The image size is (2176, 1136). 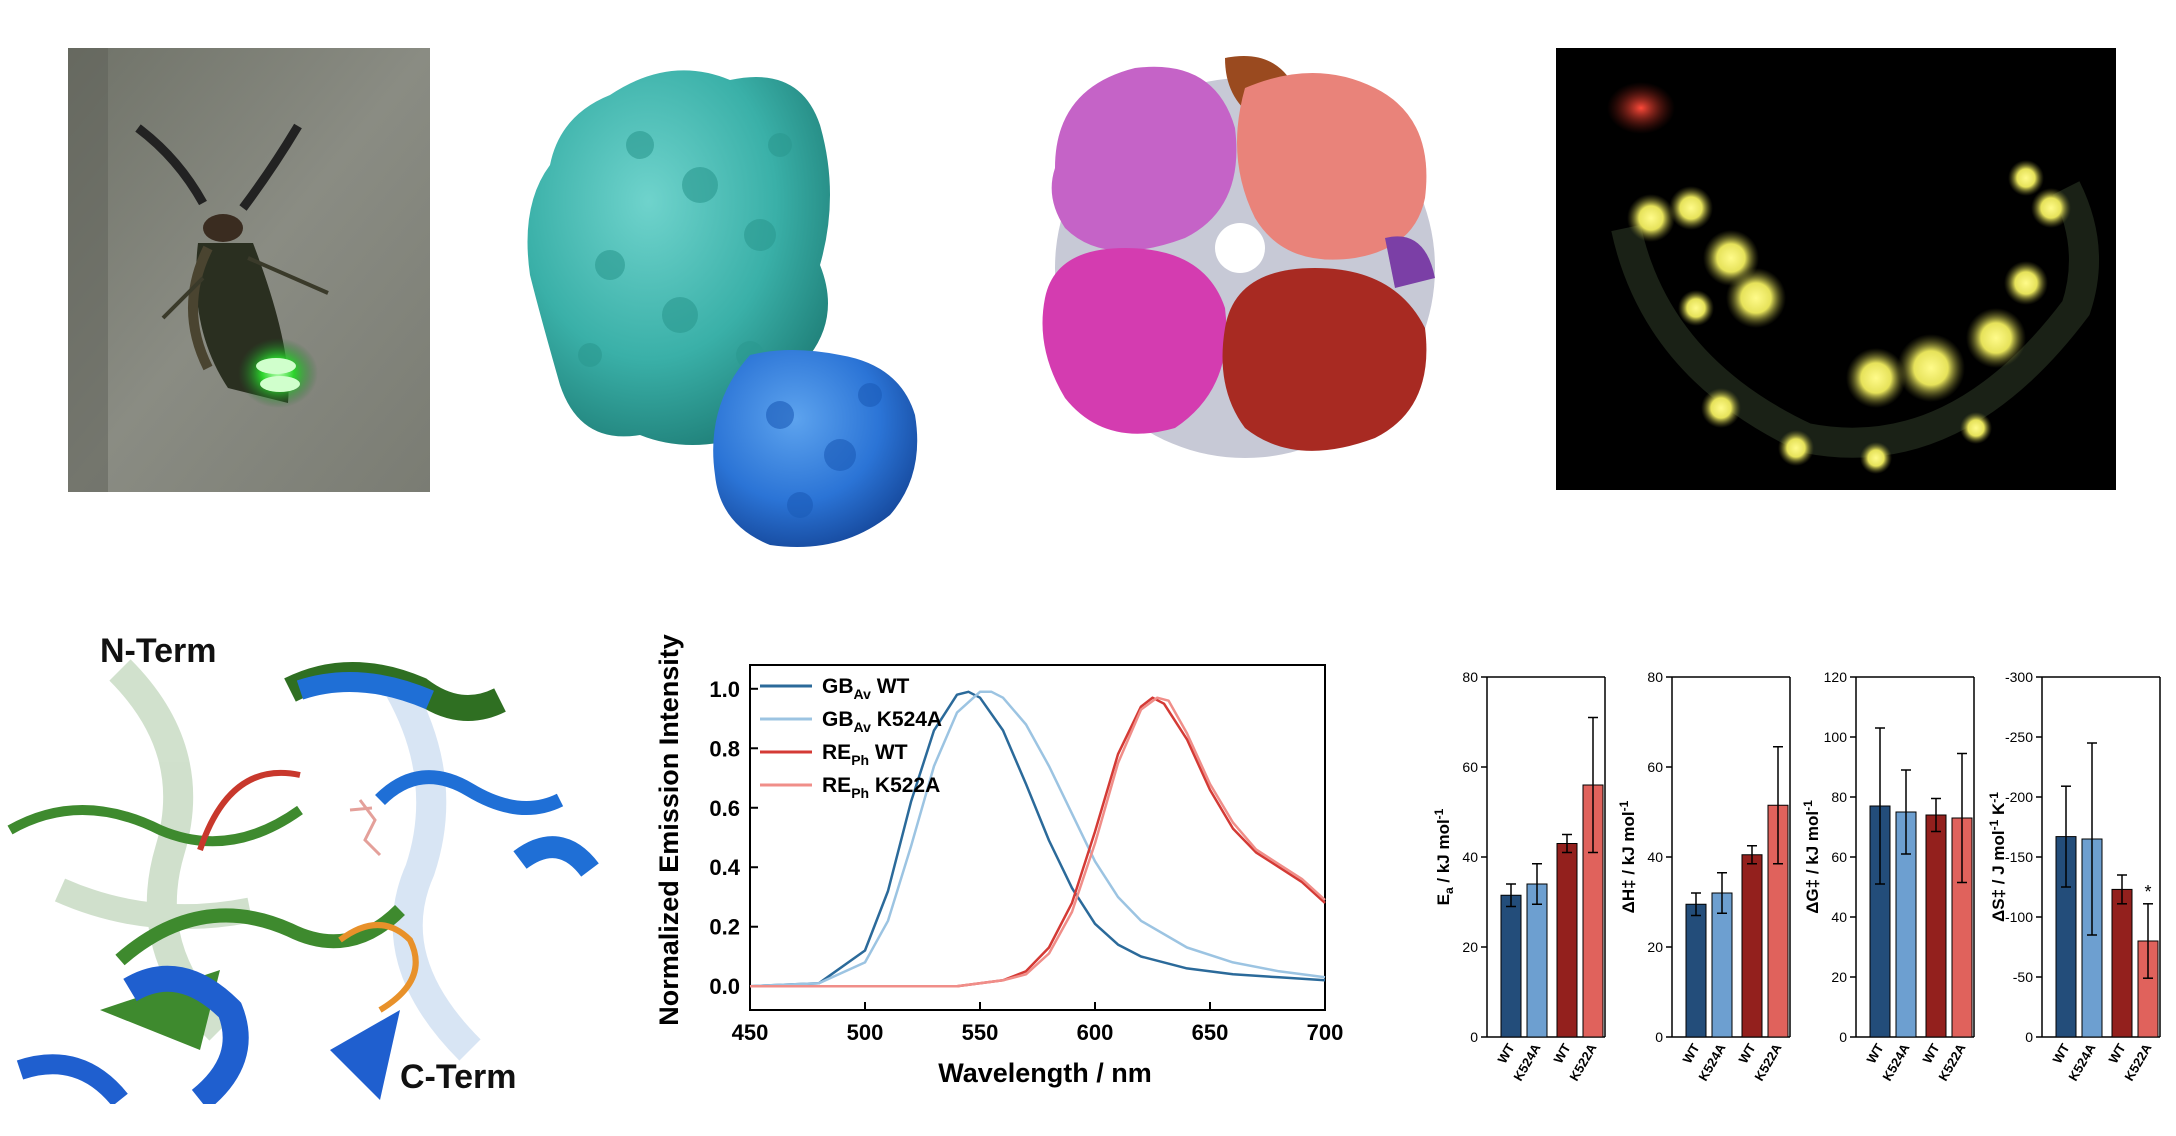 What do you see at coordinates (750, 1032) in the screenshot?
I see `spectra-xtick-label: 450` at bounding box center [750, 1032].